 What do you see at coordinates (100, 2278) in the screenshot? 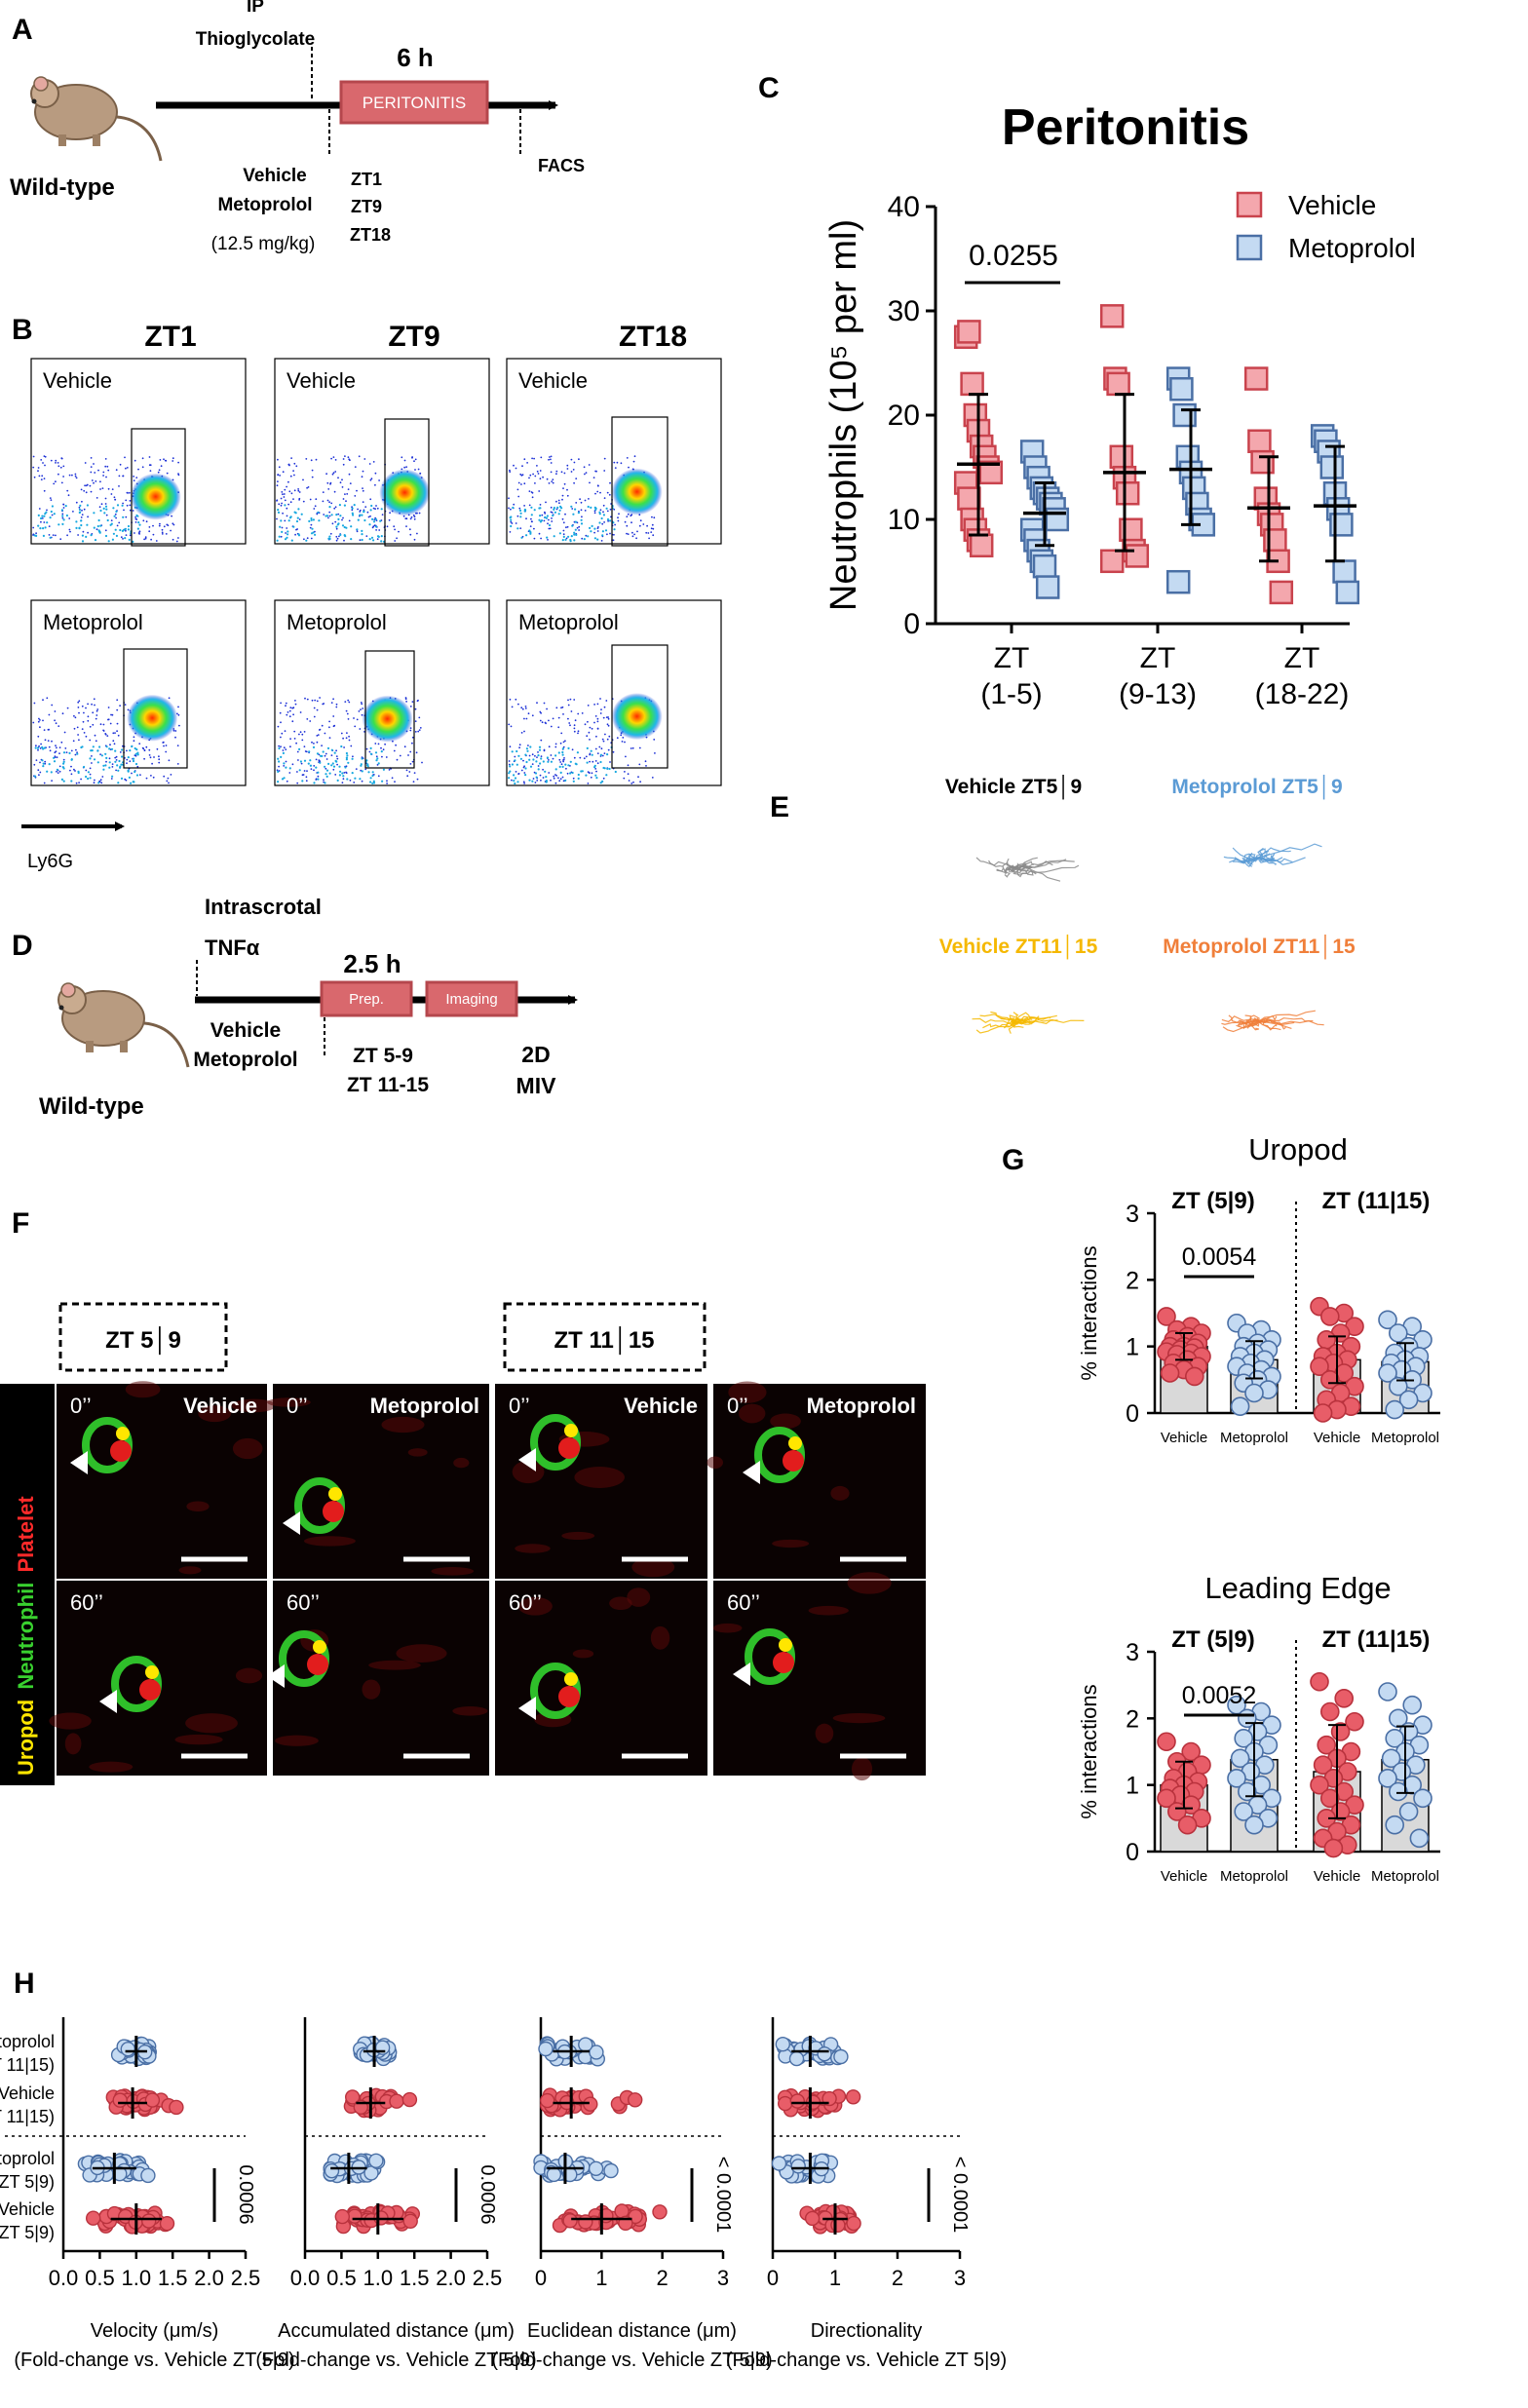
I see `h-x-tick-label: 0.5` at bounding box center [100, 2278].